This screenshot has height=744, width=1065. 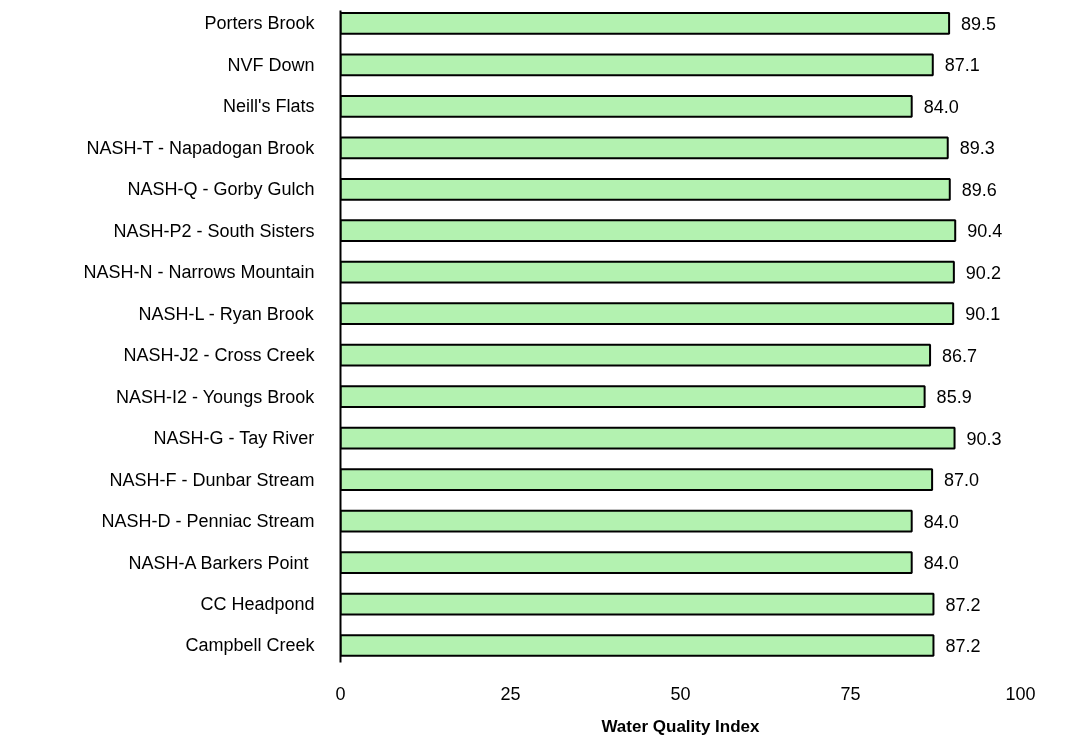 What do you see at coordinates (216, 396) in the screenshot?
I see `y-tick-label: NASH-I2 - Youngs Brook` at bounding box center [216, 396].